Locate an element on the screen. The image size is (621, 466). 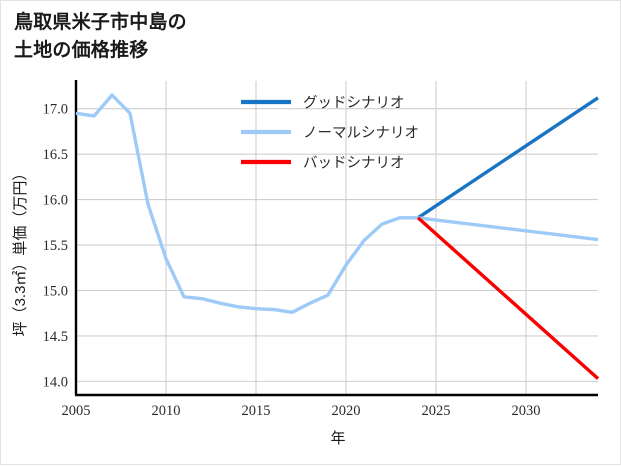
x-tick-label: 2015 is located at coordinates (256, 411).